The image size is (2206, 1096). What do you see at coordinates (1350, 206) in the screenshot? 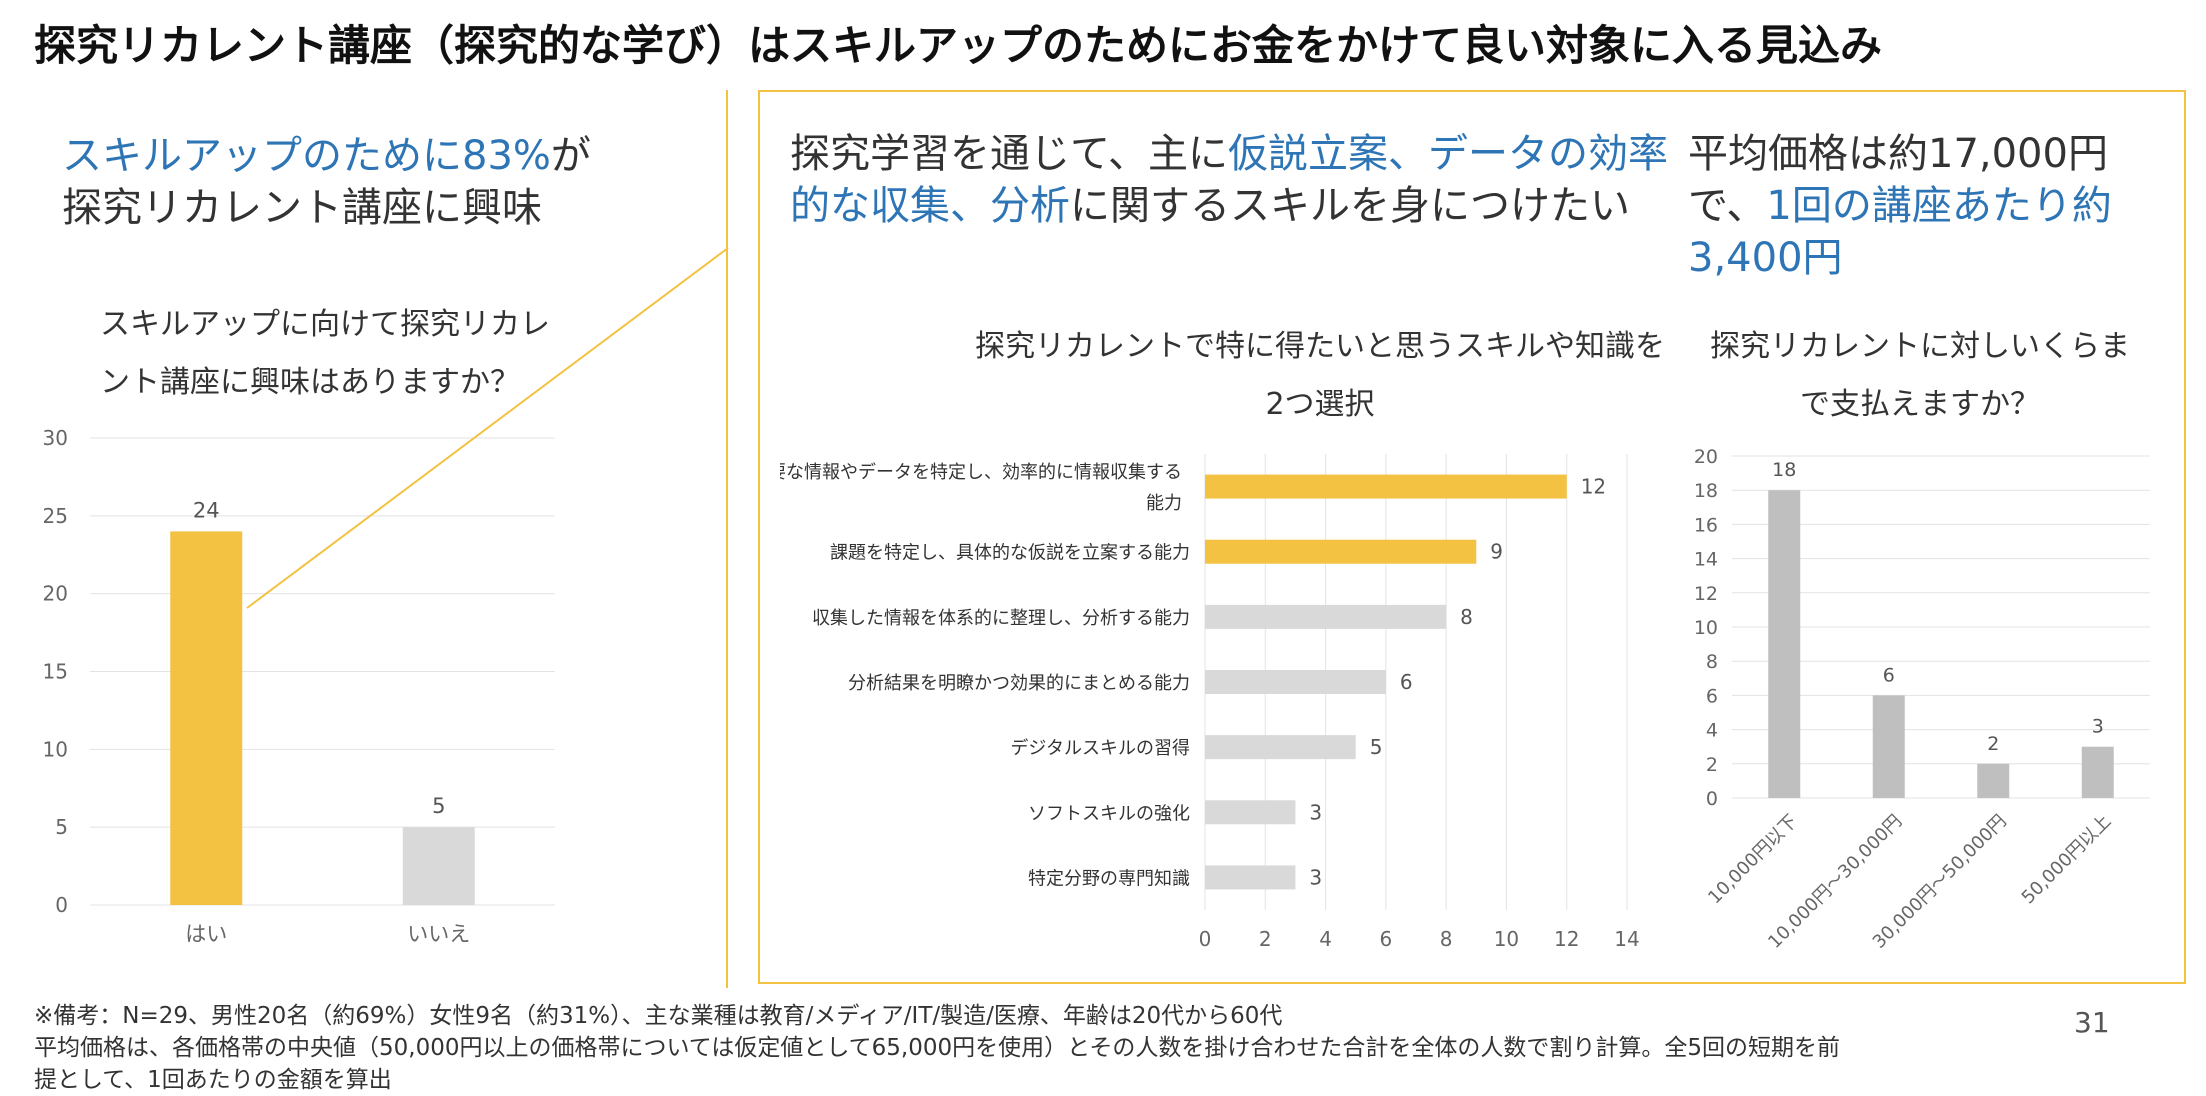
I see `middle-headline-d: に関するスキルを身につけたい` at bounding box center [1350, 206].